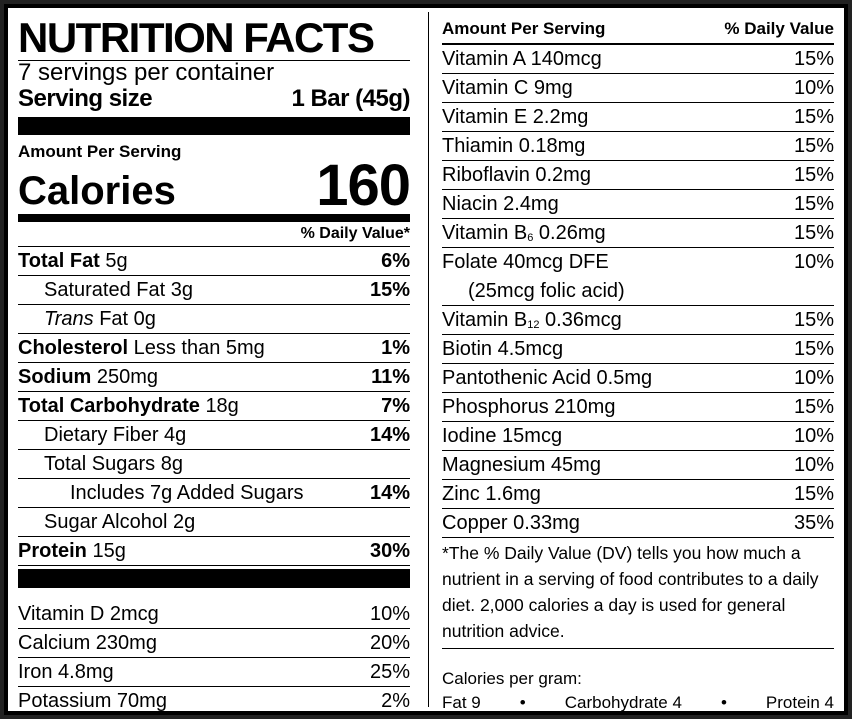  I want to click on daily-value-header: % Daily Value, so click(779, 28).